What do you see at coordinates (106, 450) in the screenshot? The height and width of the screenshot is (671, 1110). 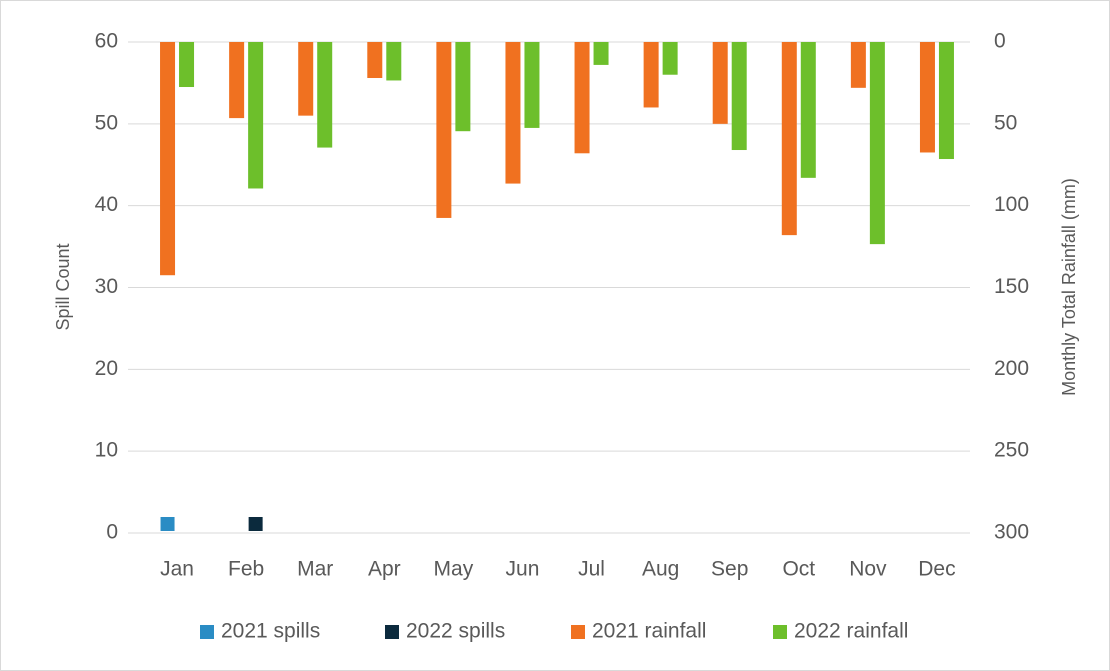 I see `y-tick-label: 10` at bounding box center [106, 450].